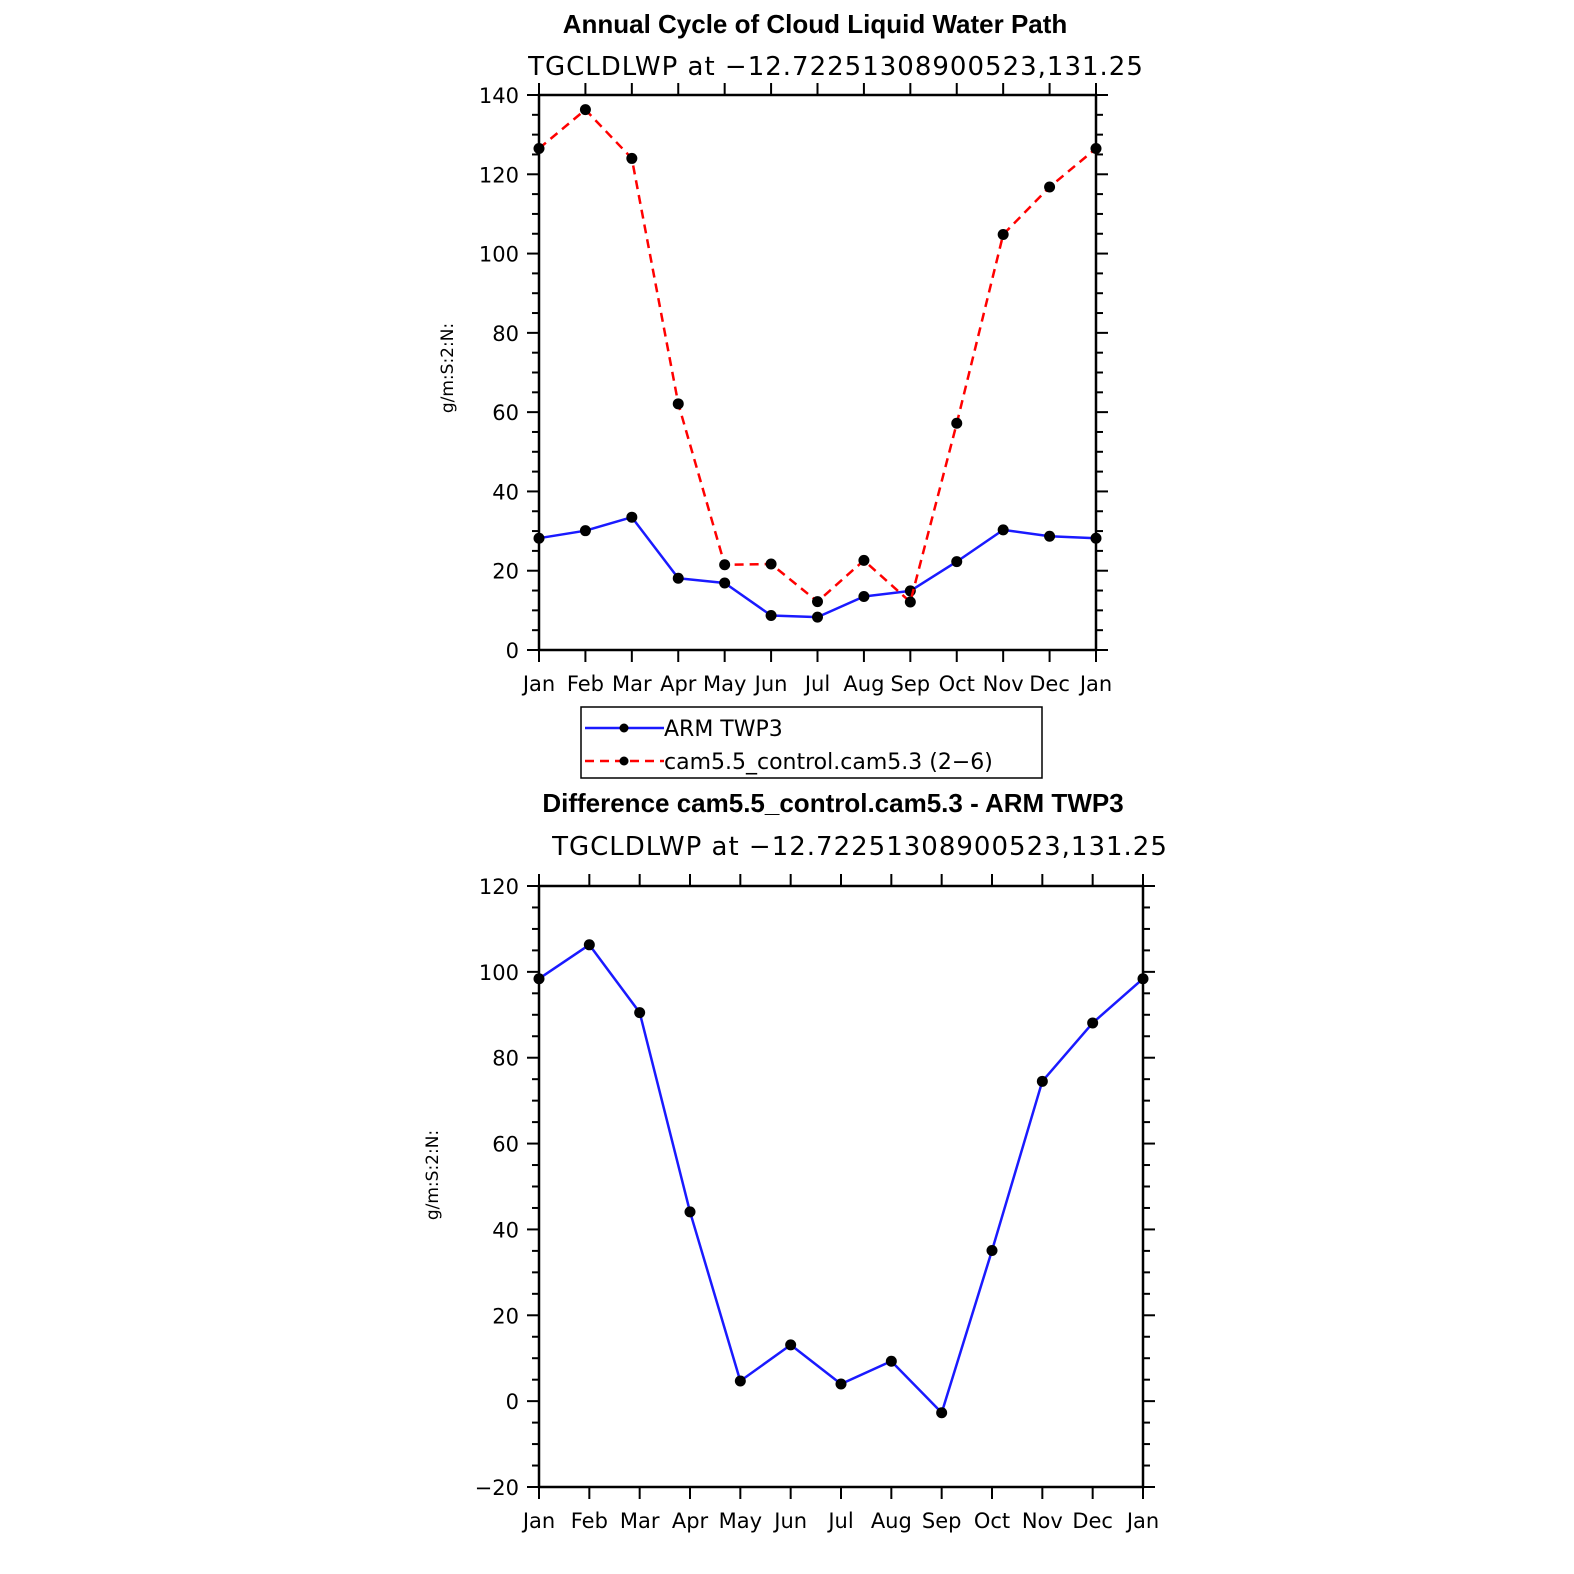  I want to click on top-plot-frame, so click(817, 372).